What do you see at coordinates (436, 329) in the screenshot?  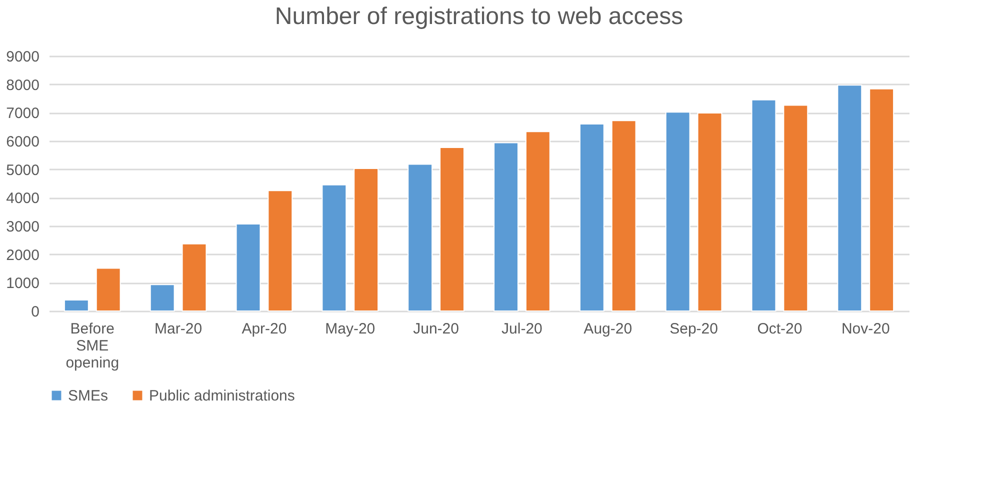 I see `x-tick-label: Jun-20` at bounding box center [436, 329].